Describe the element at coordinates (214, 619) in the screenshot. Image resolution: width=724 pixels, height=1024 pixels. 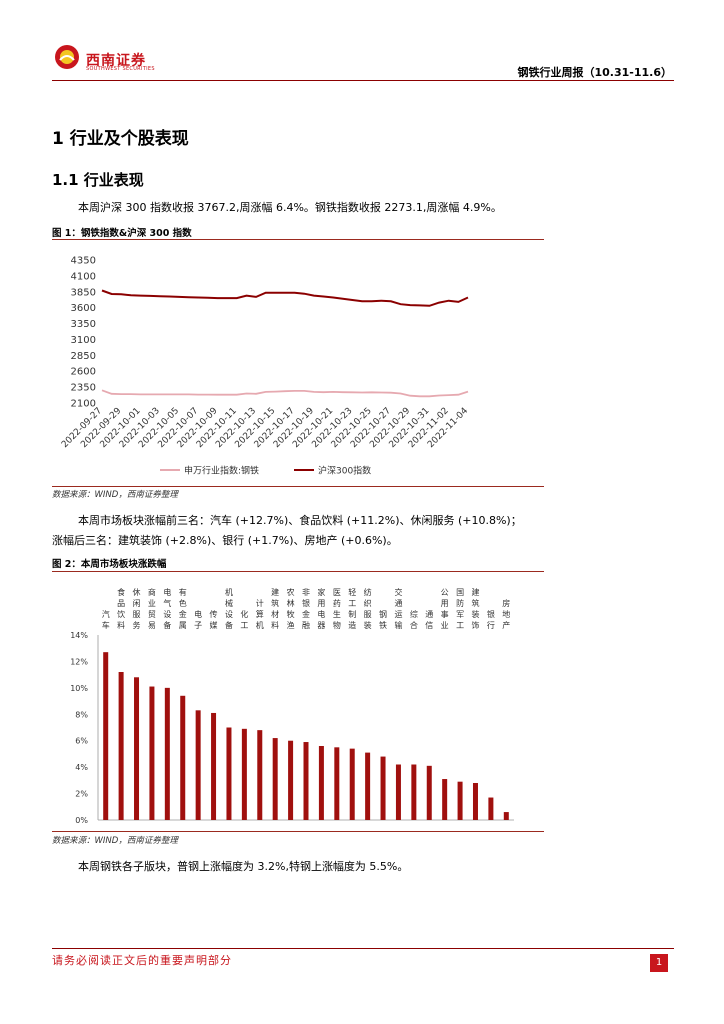
I see `category-label: 传媒` at that location.